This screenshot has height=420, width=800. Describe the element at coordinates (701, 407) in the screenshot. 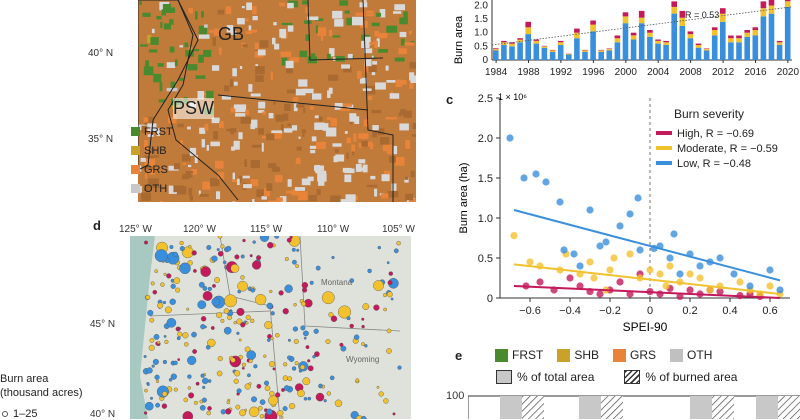

I see `e-bar-grs-total` at that location.